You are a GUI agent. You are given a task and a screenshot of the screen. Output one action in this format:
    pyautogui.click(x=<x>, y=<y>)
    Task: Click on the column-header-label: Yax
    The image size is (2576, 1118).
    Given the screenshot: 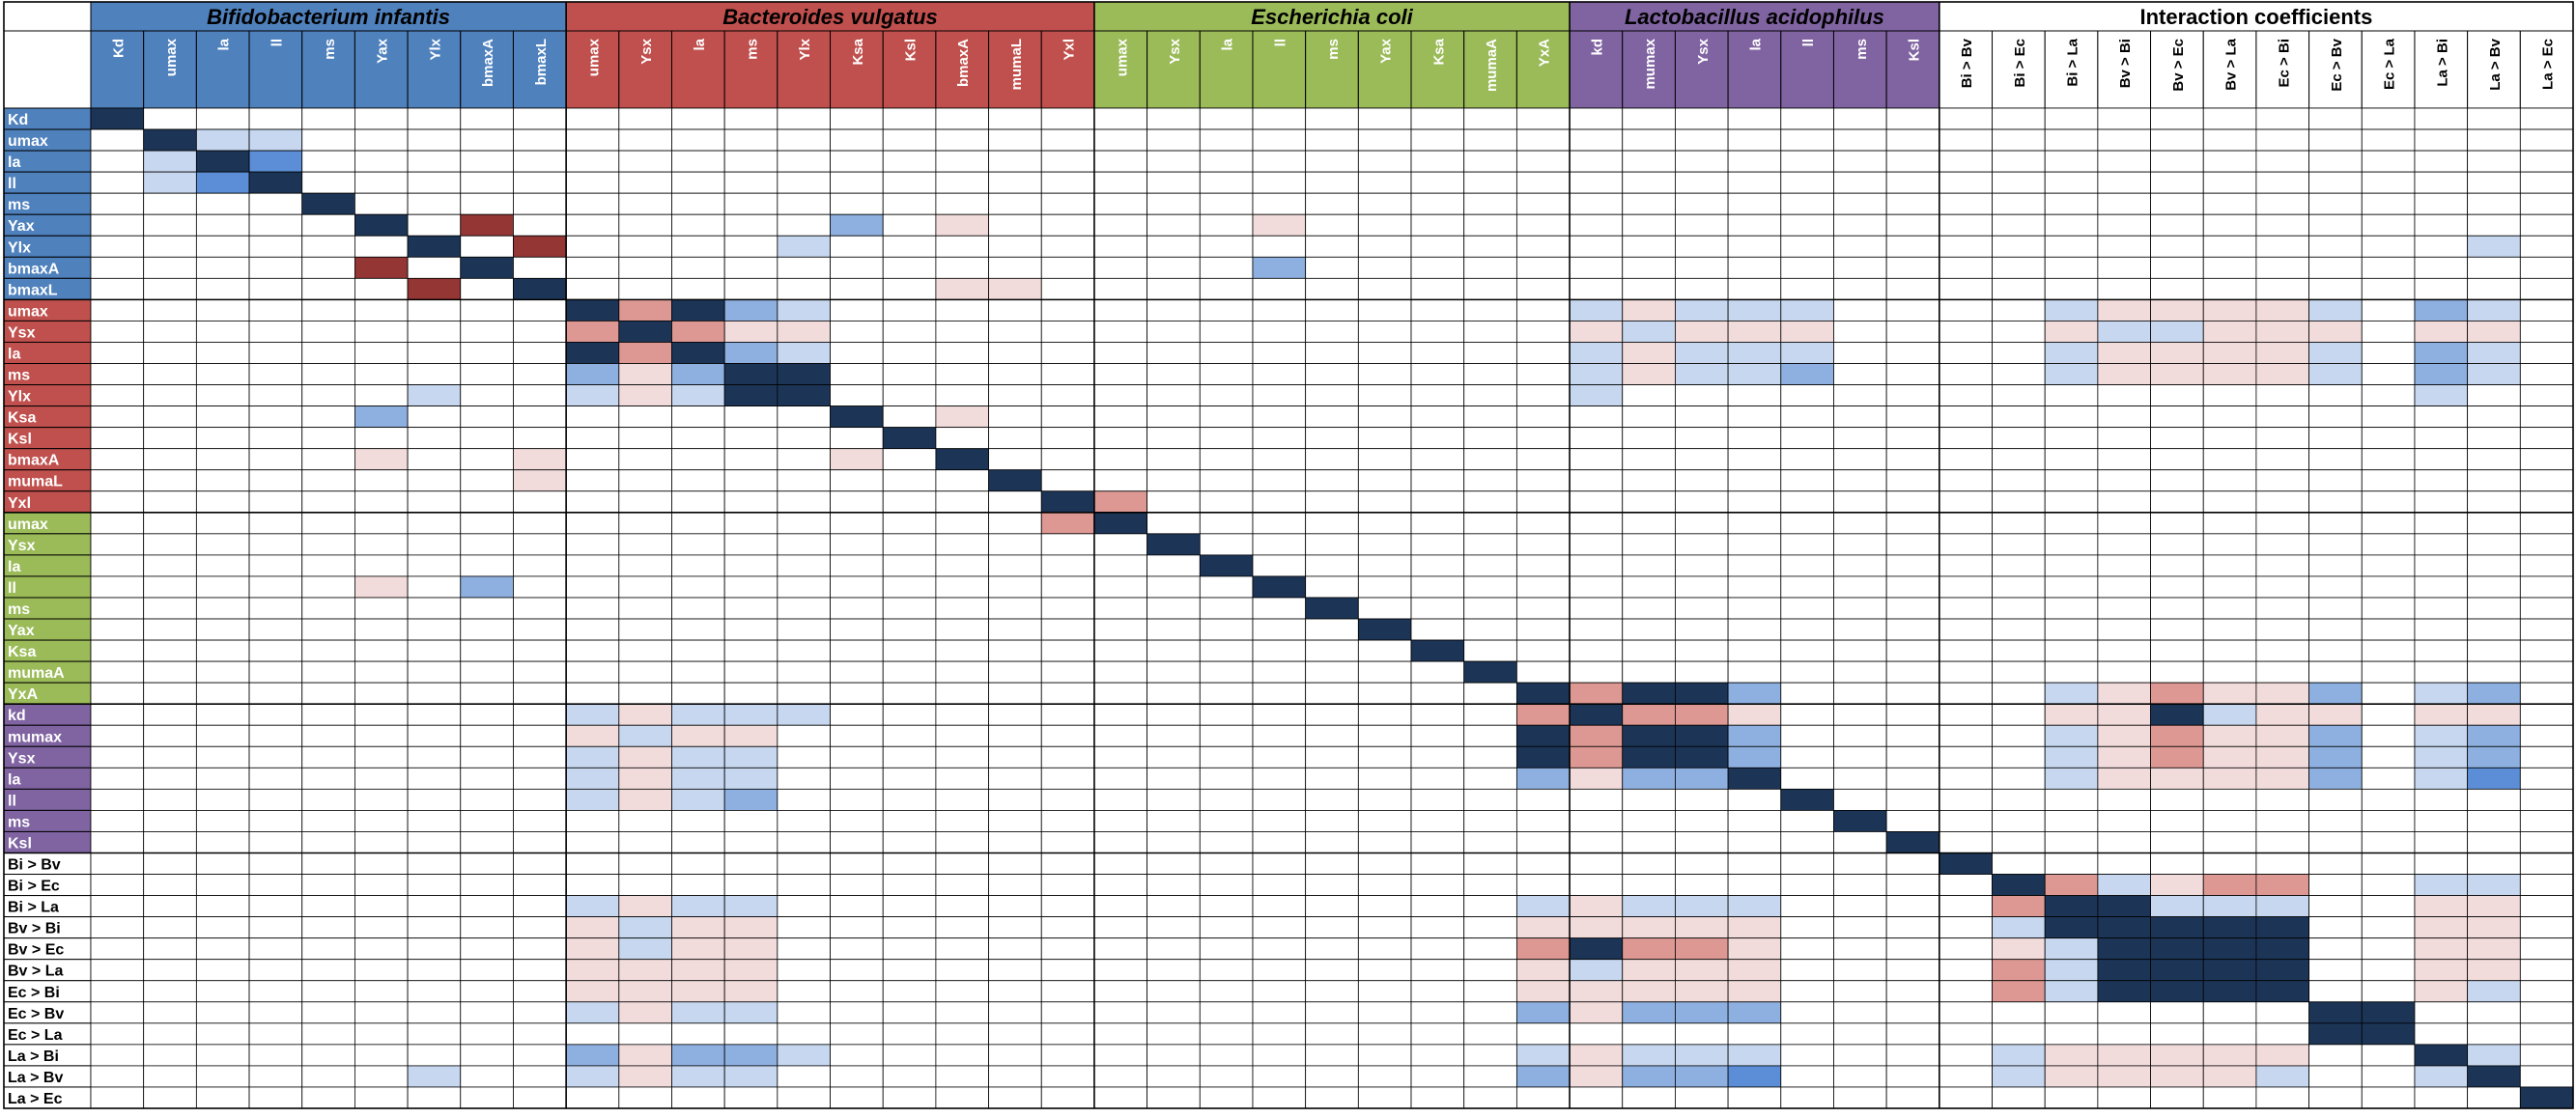 What is the action you would take?
    pyautogui.click(x=383, y=51)
    